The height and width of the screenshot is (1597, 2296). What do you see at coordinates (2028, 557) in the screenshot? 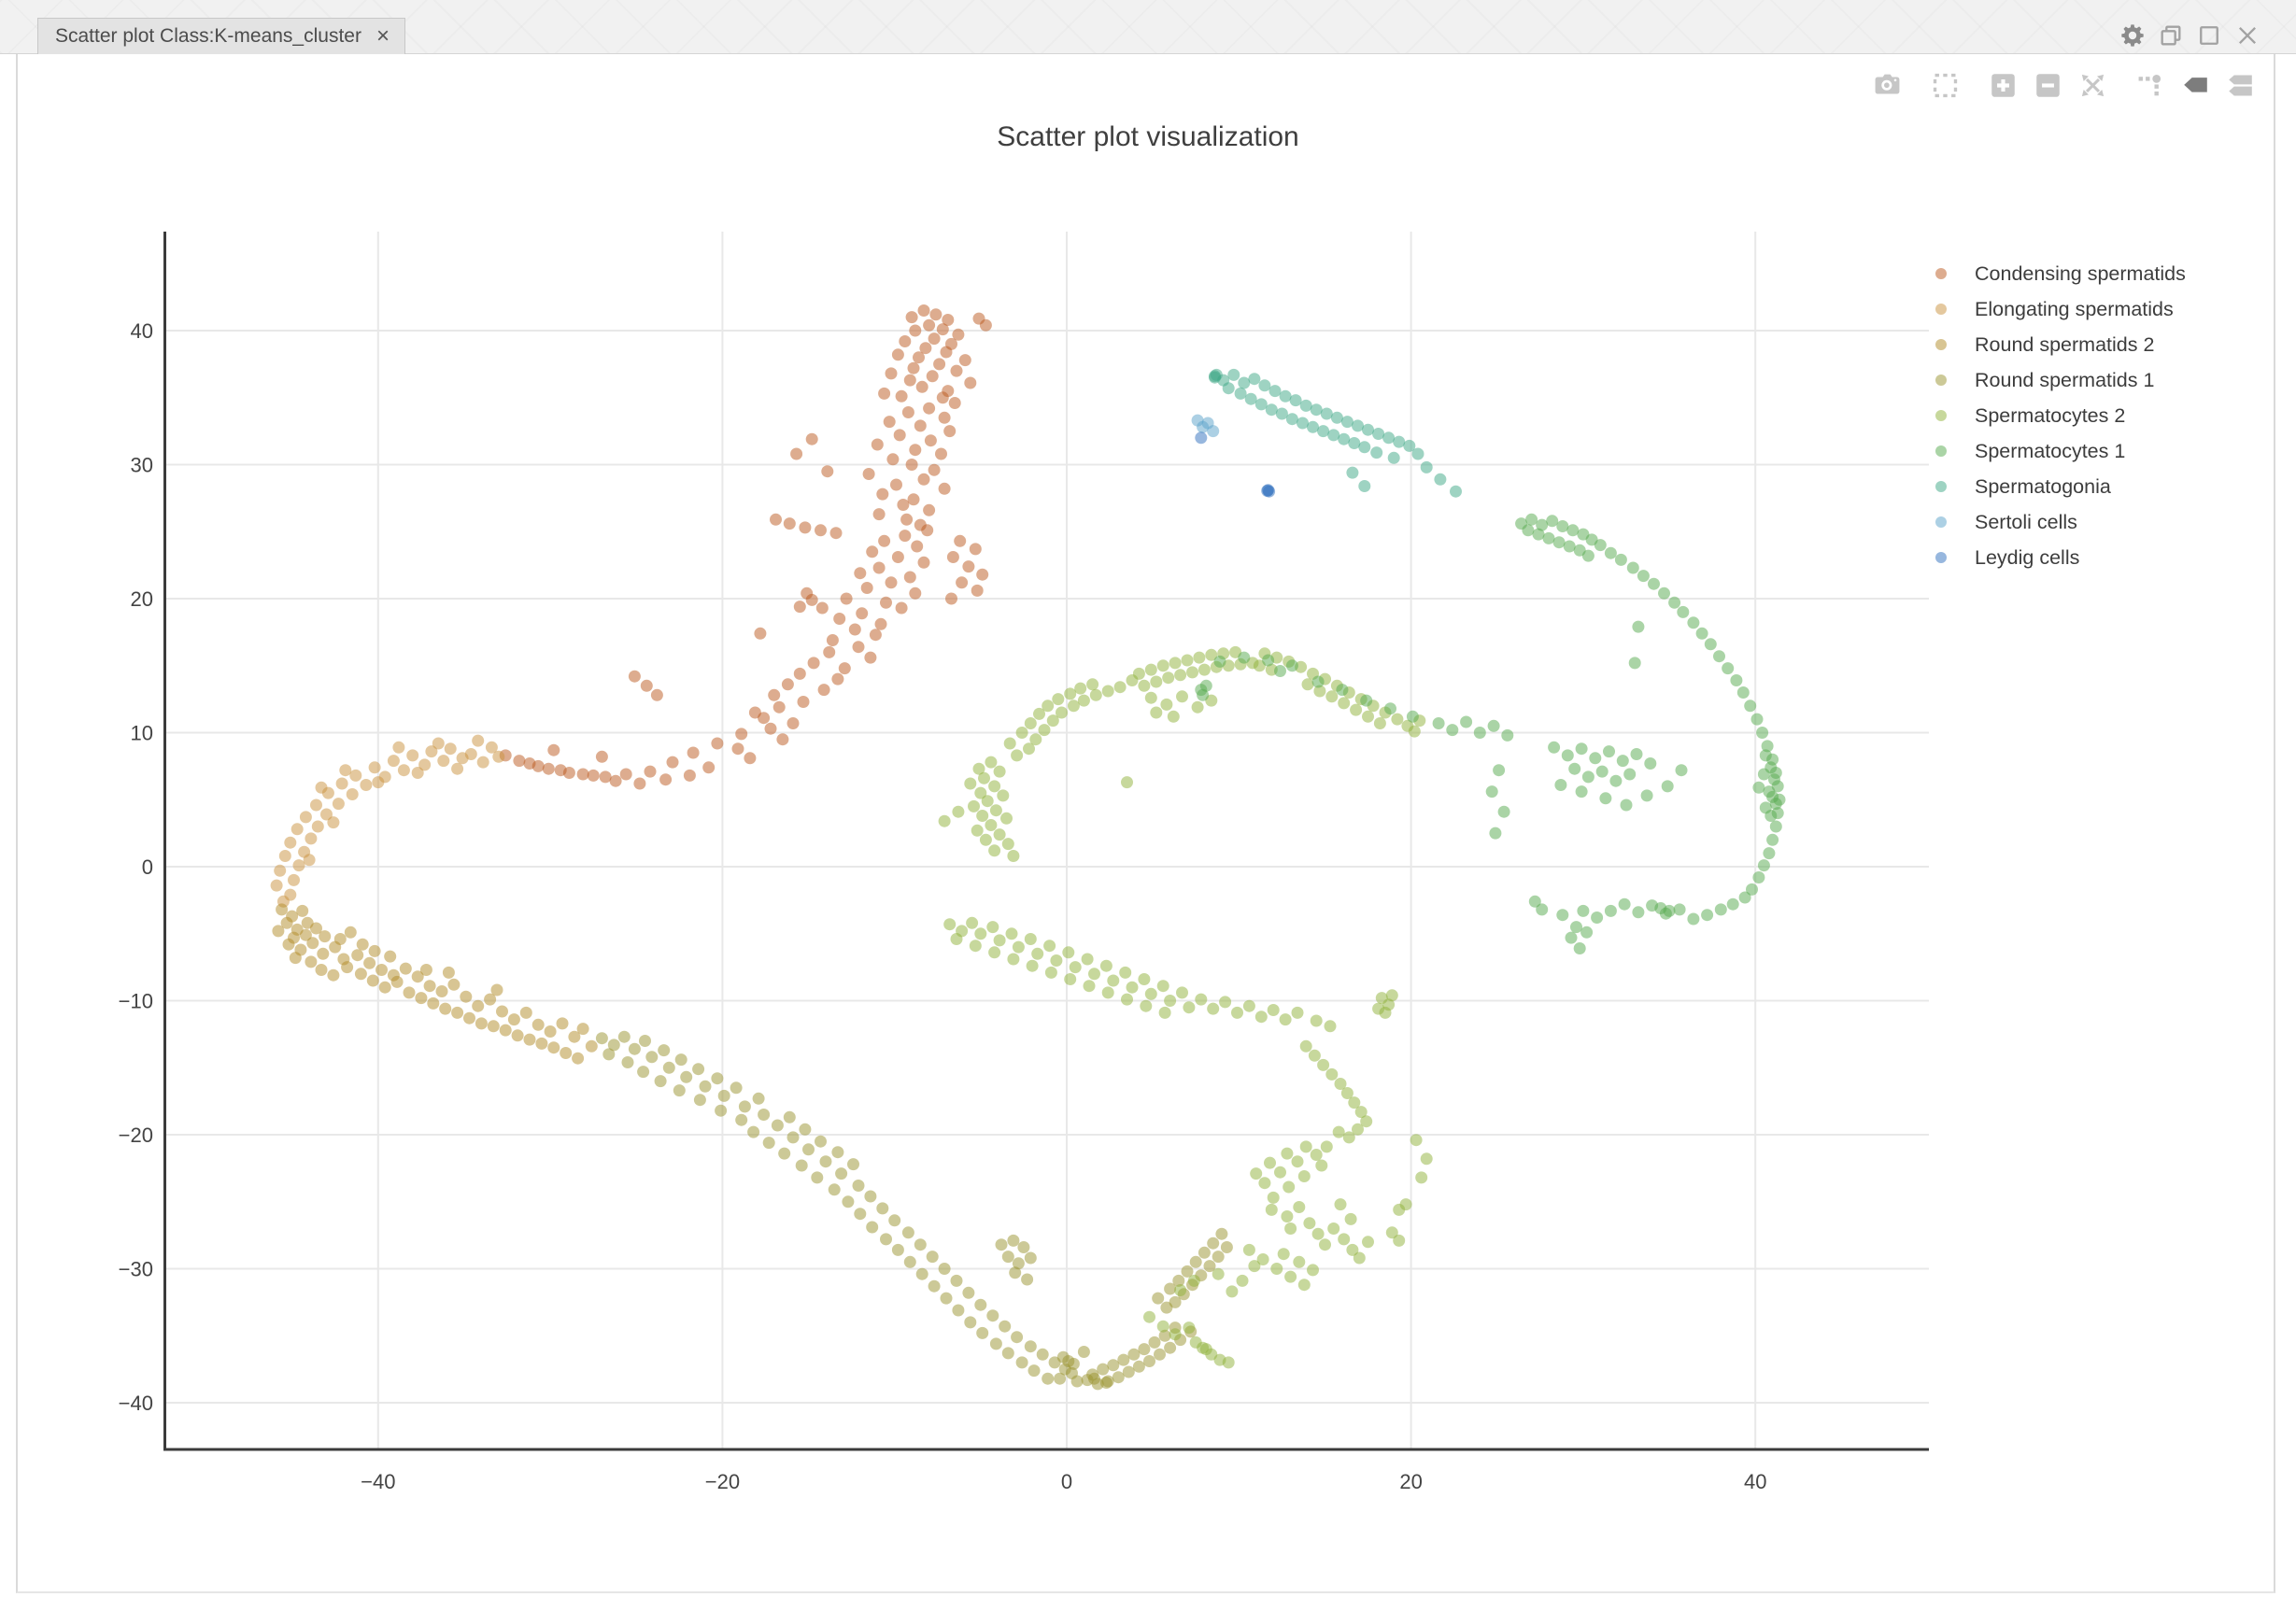
I see `legend-label: Leydig cells` at bounding box center [2028, 557].